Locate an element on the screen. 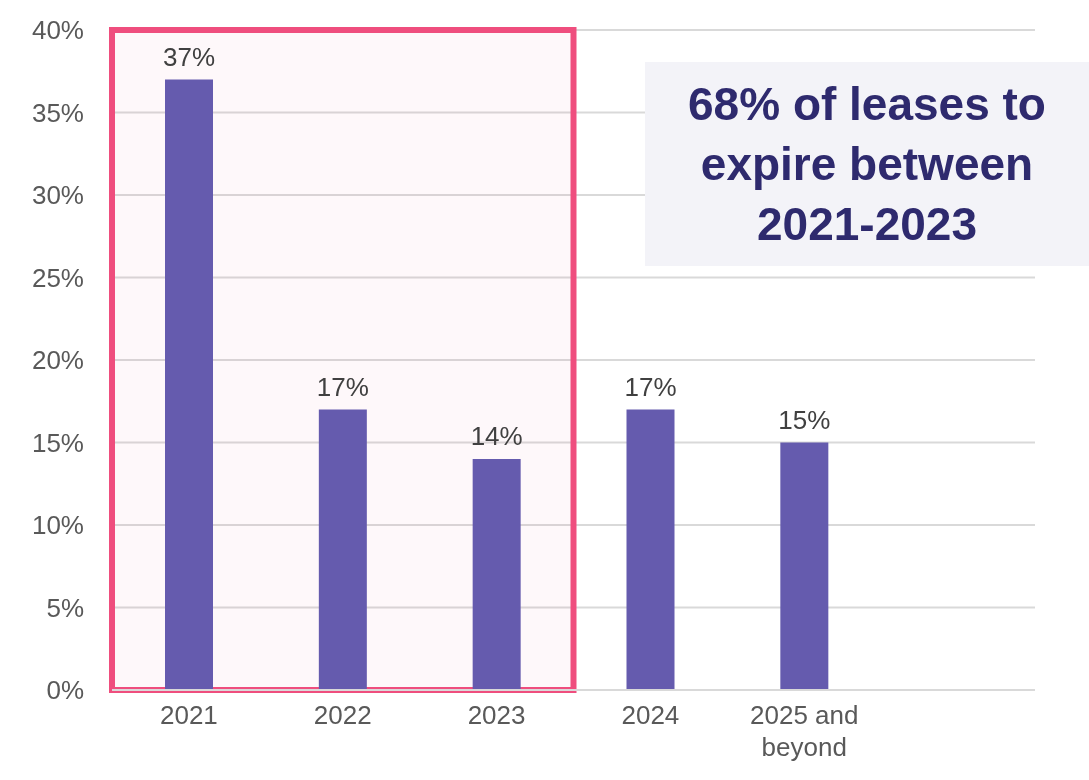  x-tick-label: 2021 is located at coordinates (188, 715).